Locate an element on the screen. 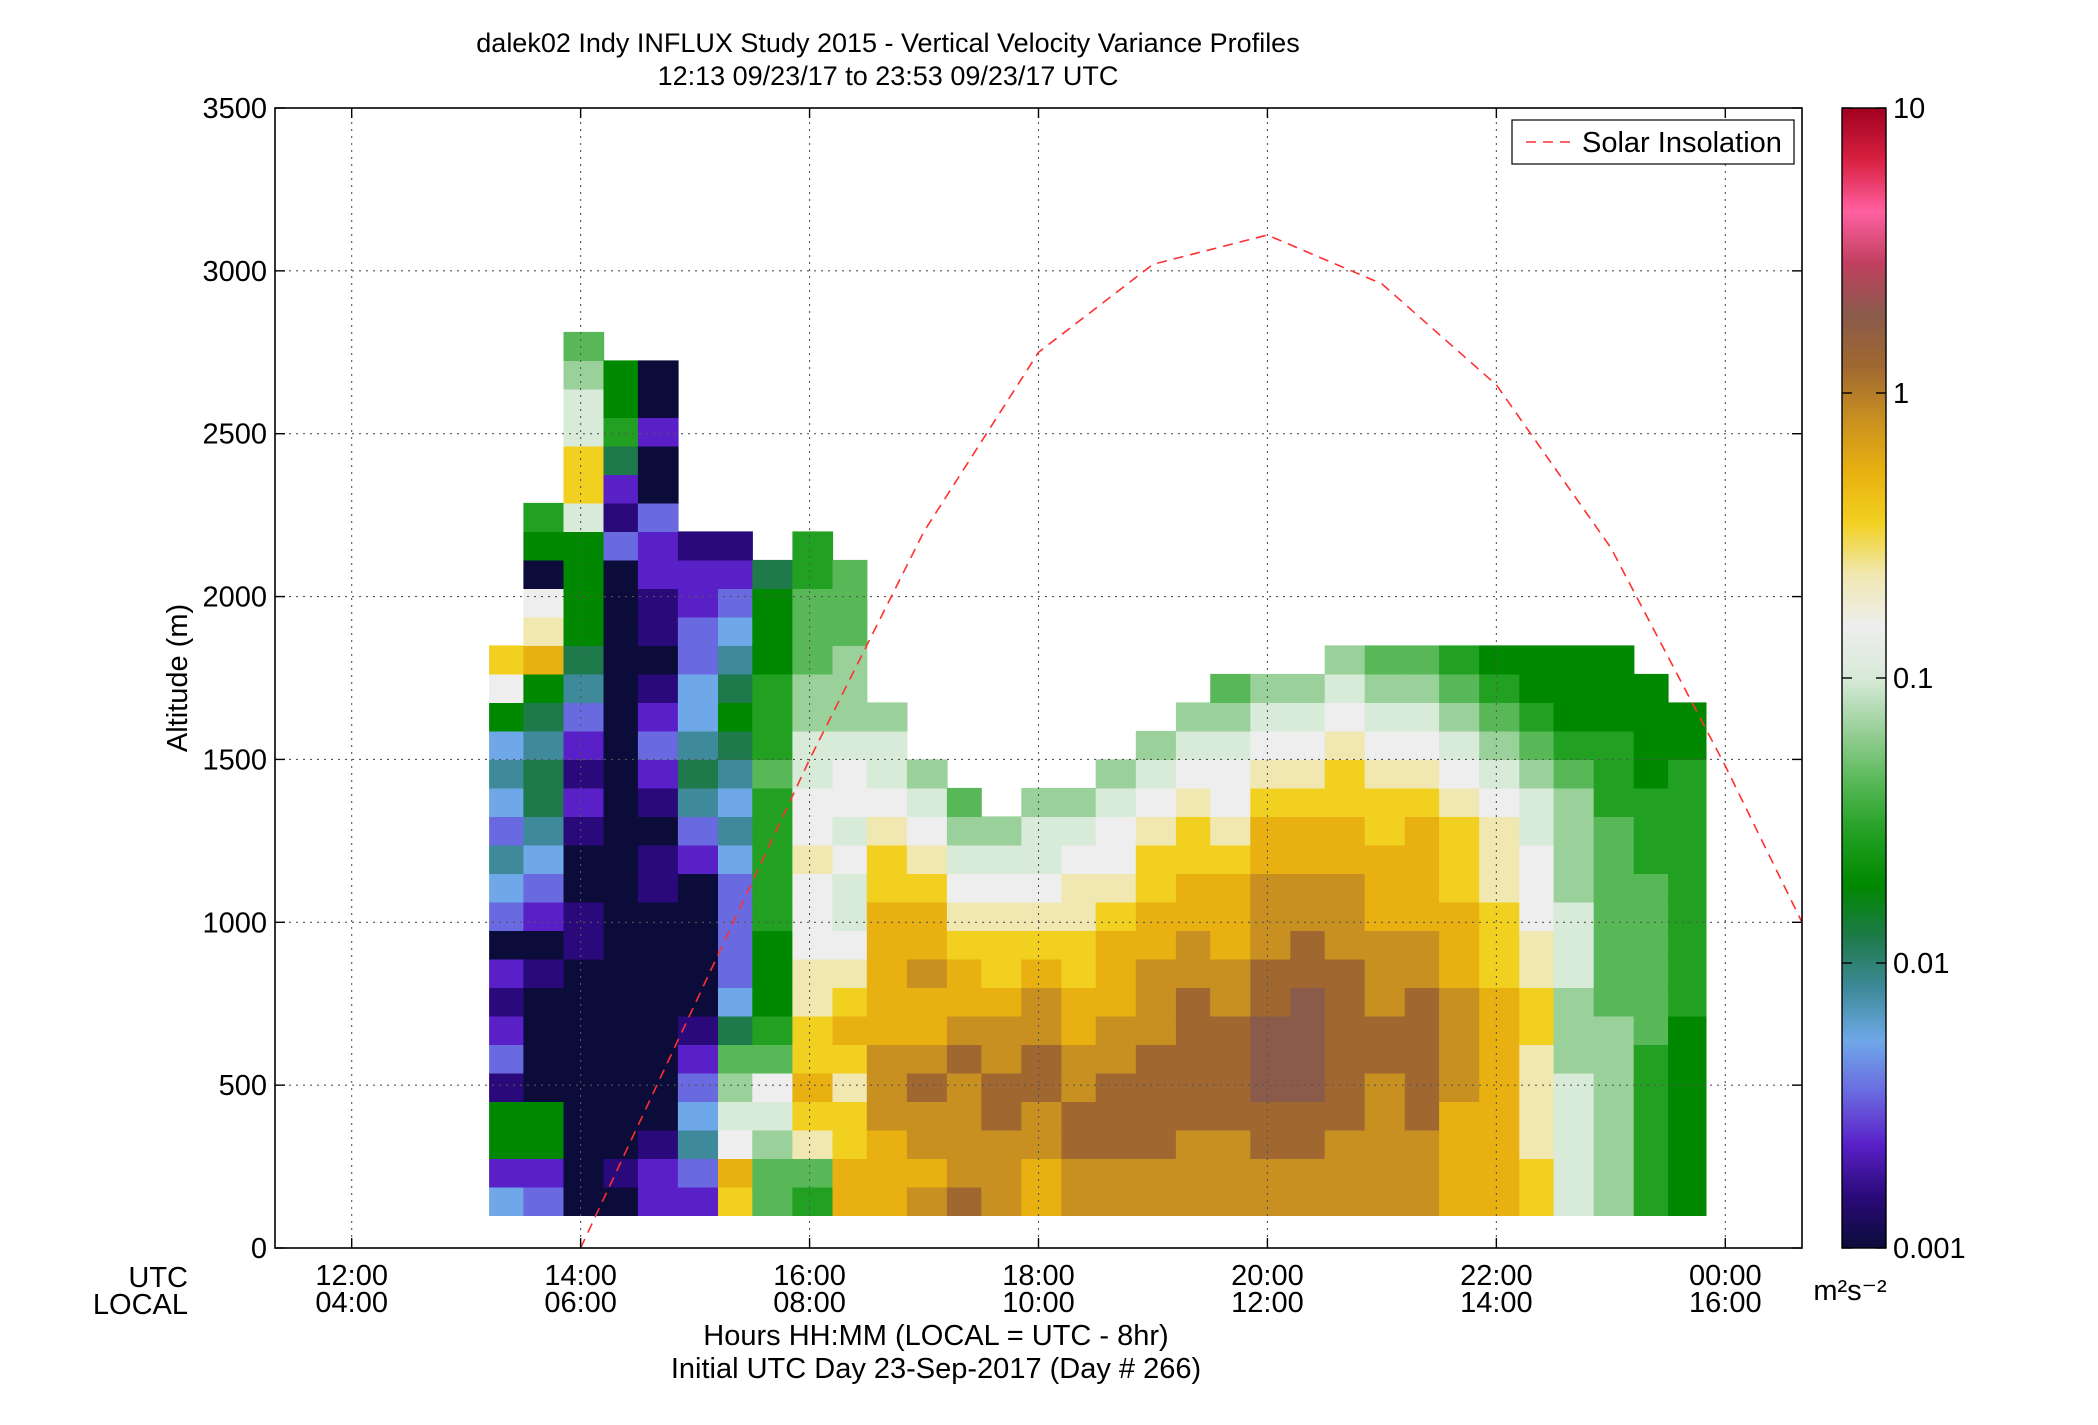 This screenshot has height=1425, width=2098. y-tick-label: 1500 is located at coordinates (234, 760).